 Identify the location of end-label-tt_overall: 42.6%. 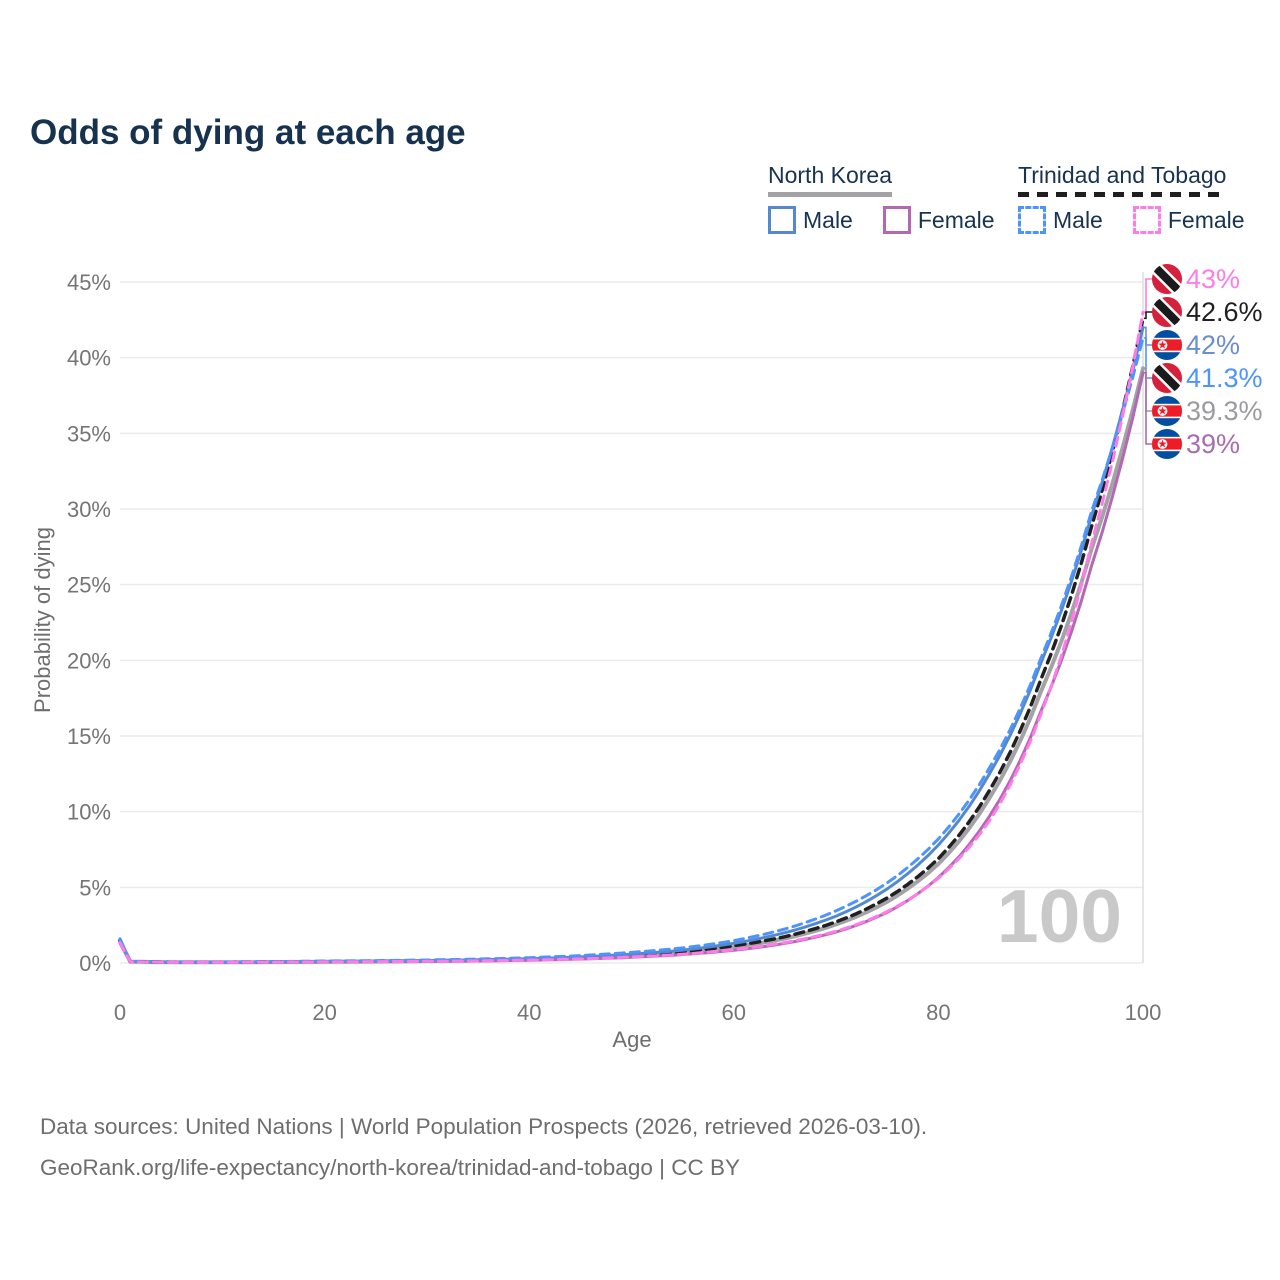
(1207, 312).